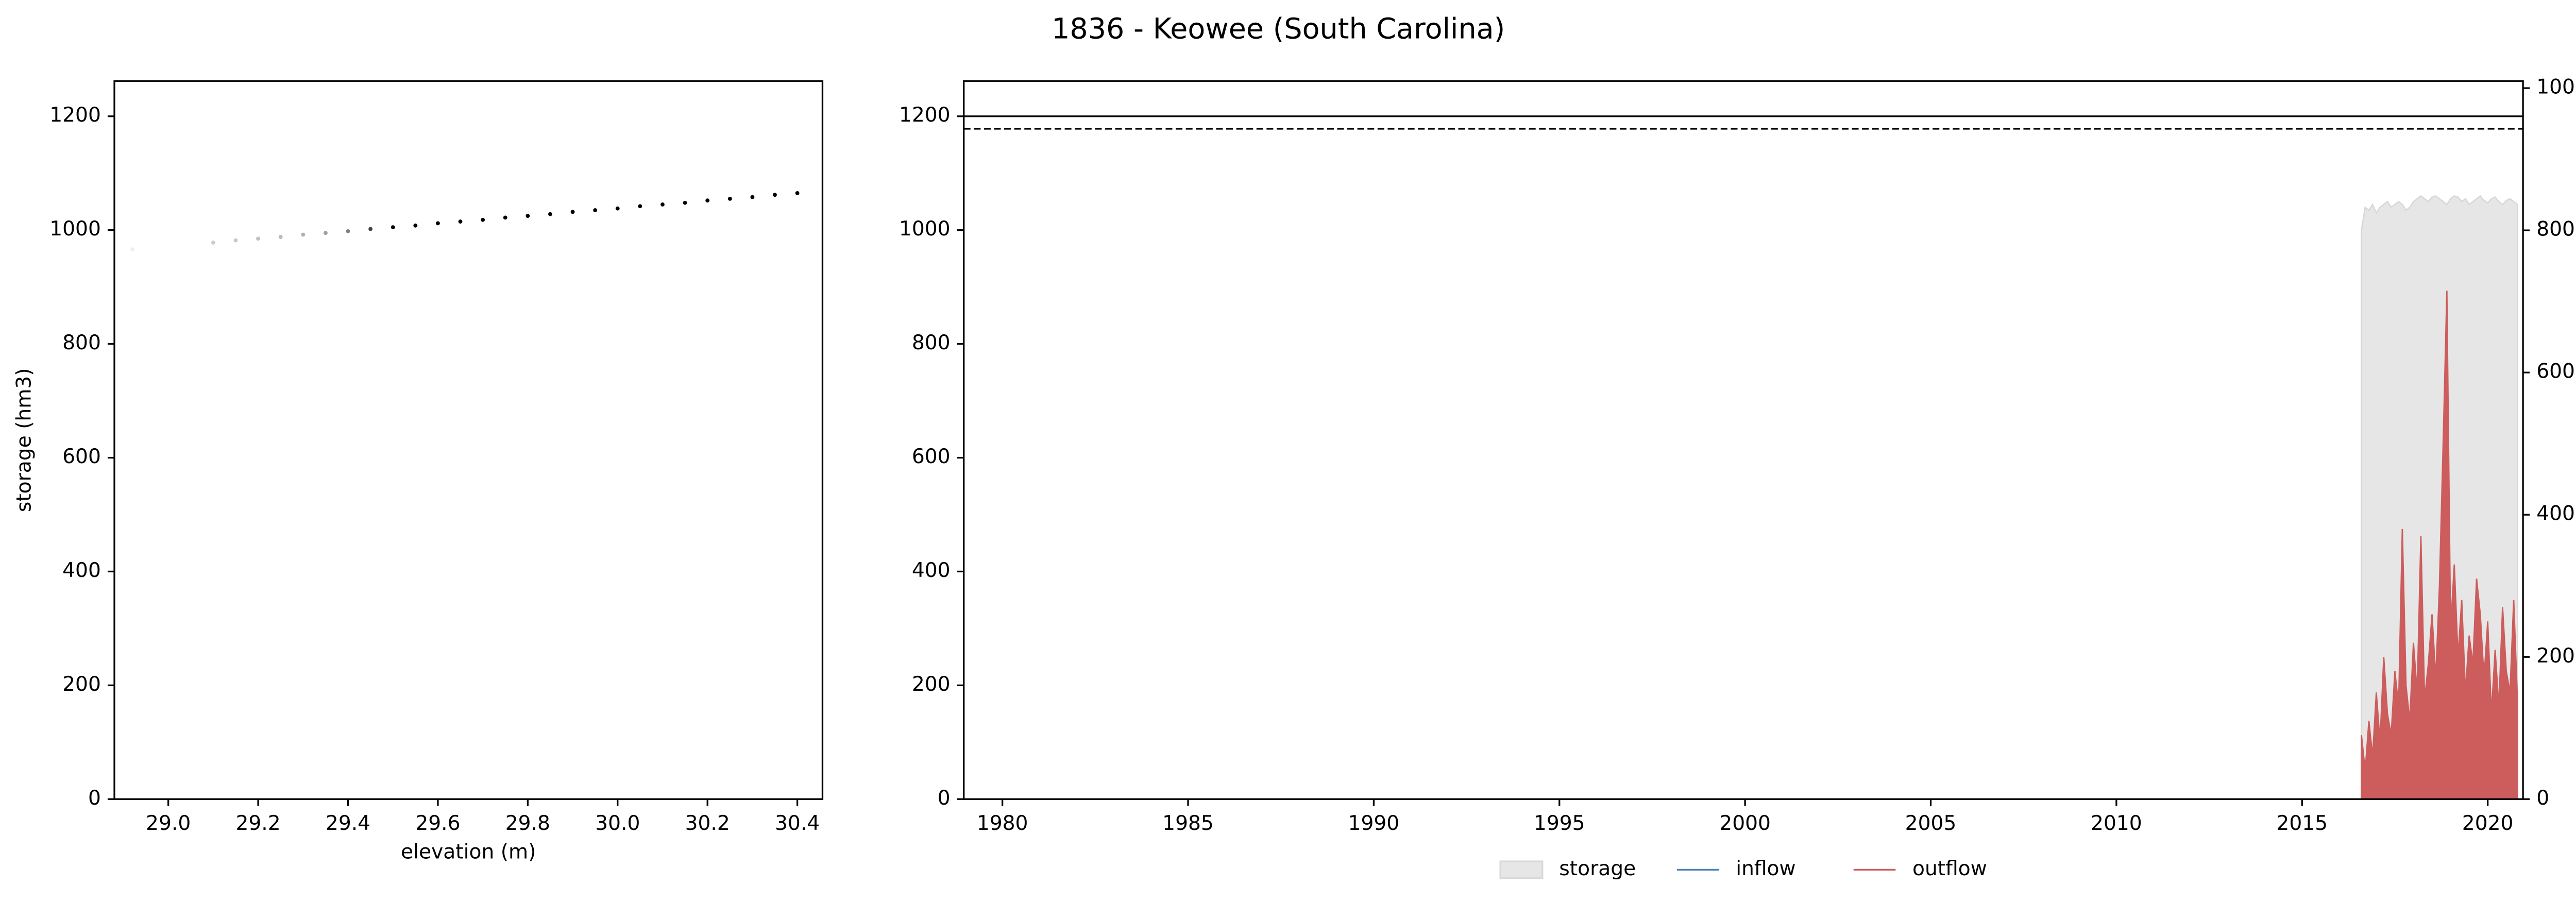 The image size is (2576, 902). Describe the element at coordinates (24, 440) in the screenshot. I see `y-axis-label: storage (hm3)` at that location.